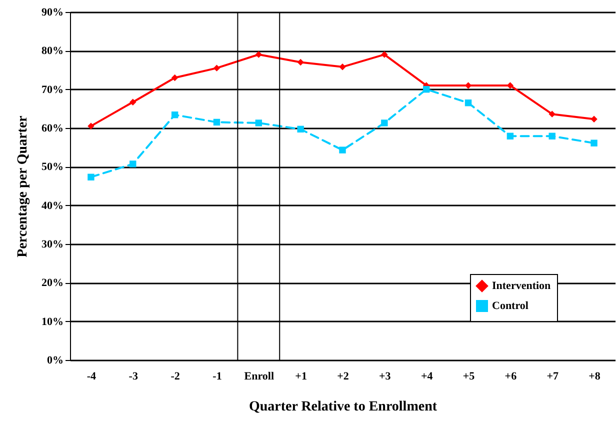 Image resolution: width=616 pixels, height=428 pixels. What do you see at coordinates (217, 376) in the screenshot?
I see `x-tick-label: -1` at bounding box center [217, 376].